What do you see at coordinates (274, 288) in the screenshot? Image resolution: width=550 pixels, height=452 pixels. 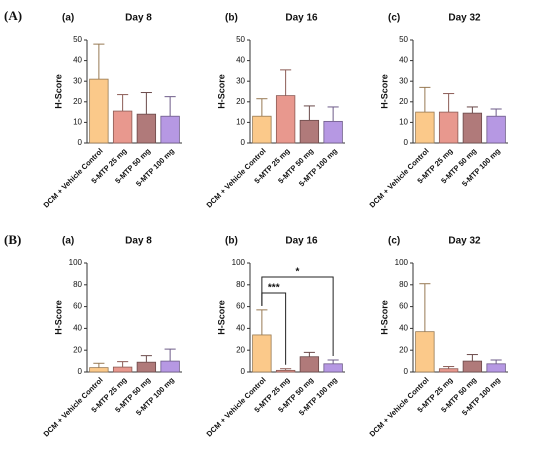 I see `significance-label: ***` at bounding box center [274, 288].